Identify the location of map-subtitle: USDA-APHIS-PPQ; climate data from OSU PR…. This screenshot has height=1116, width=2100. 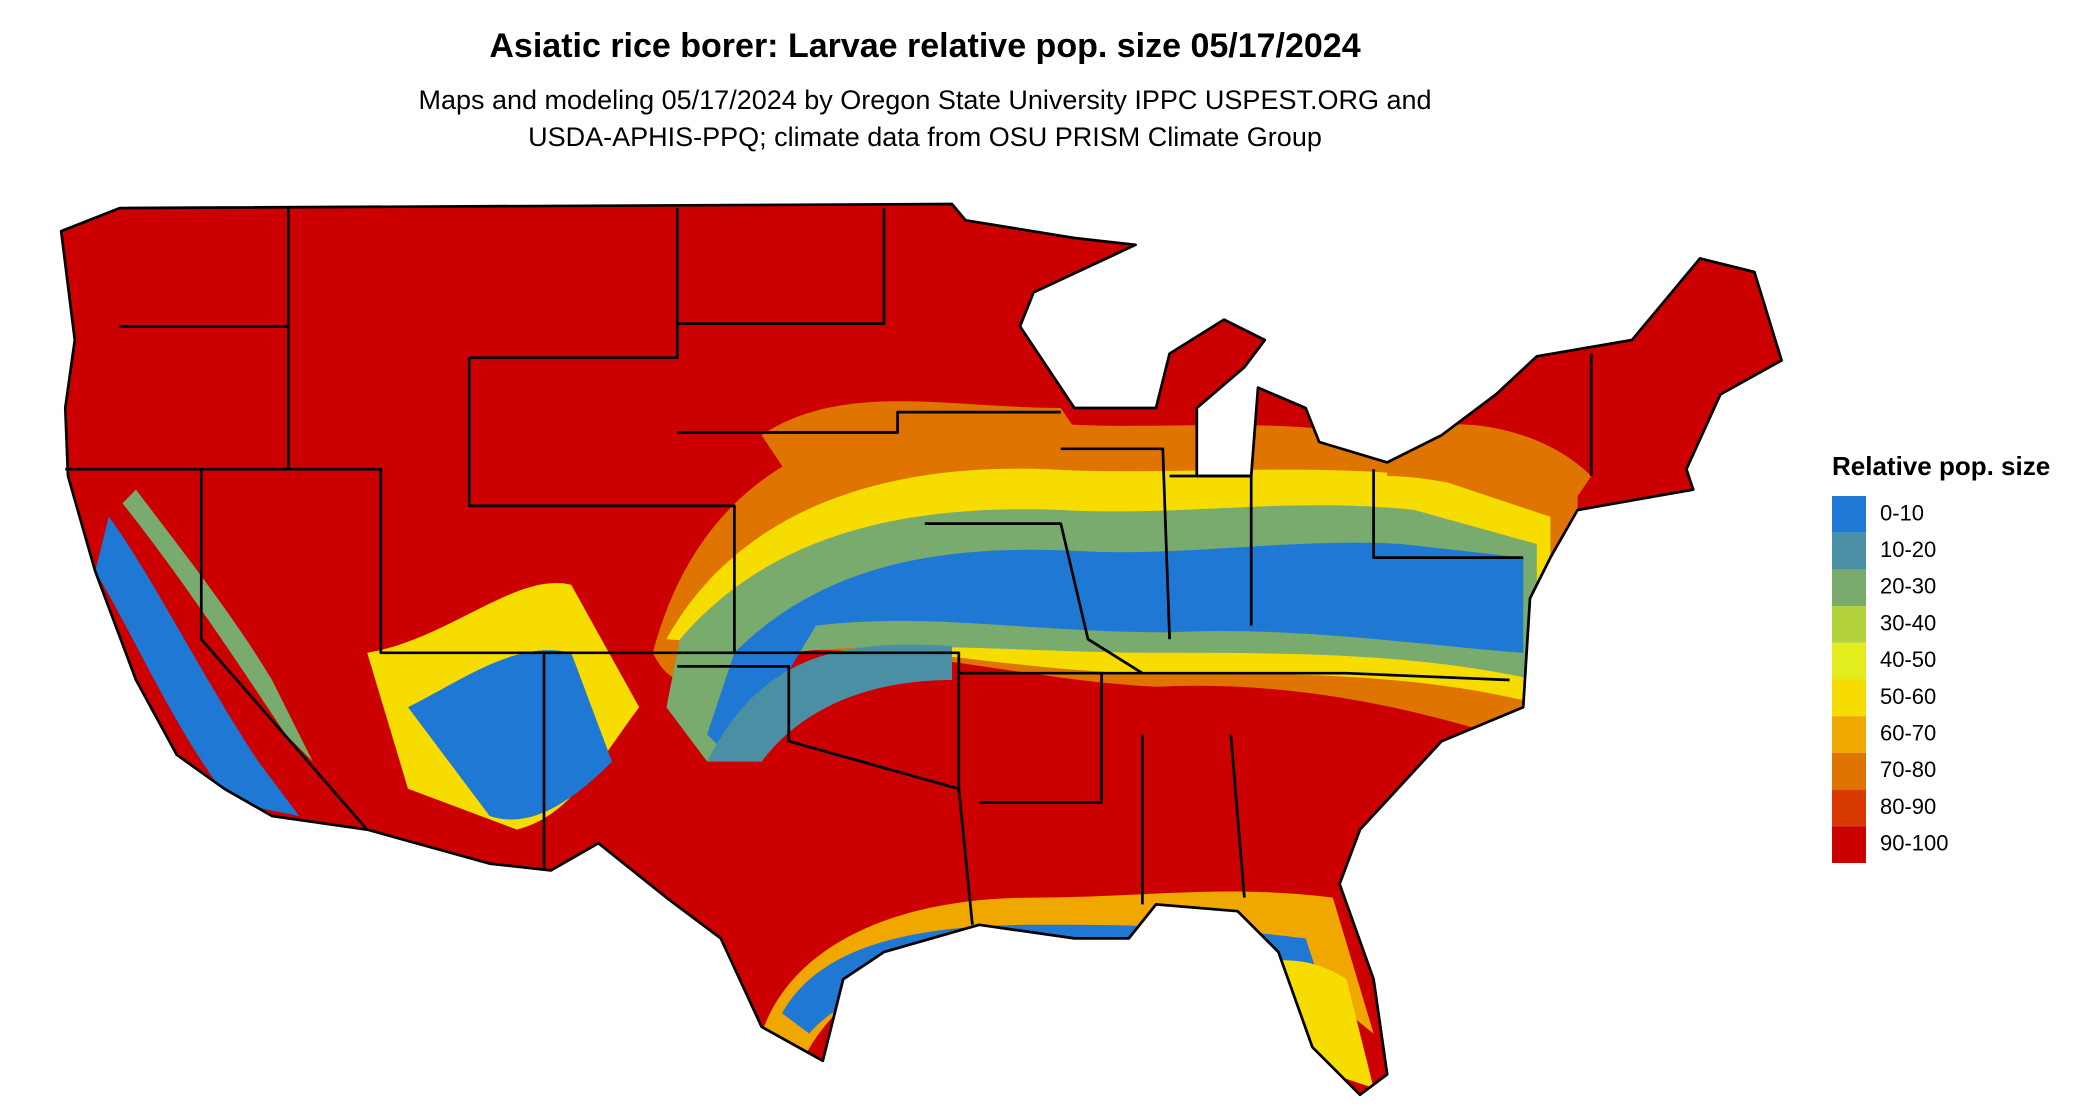
(925, 137).